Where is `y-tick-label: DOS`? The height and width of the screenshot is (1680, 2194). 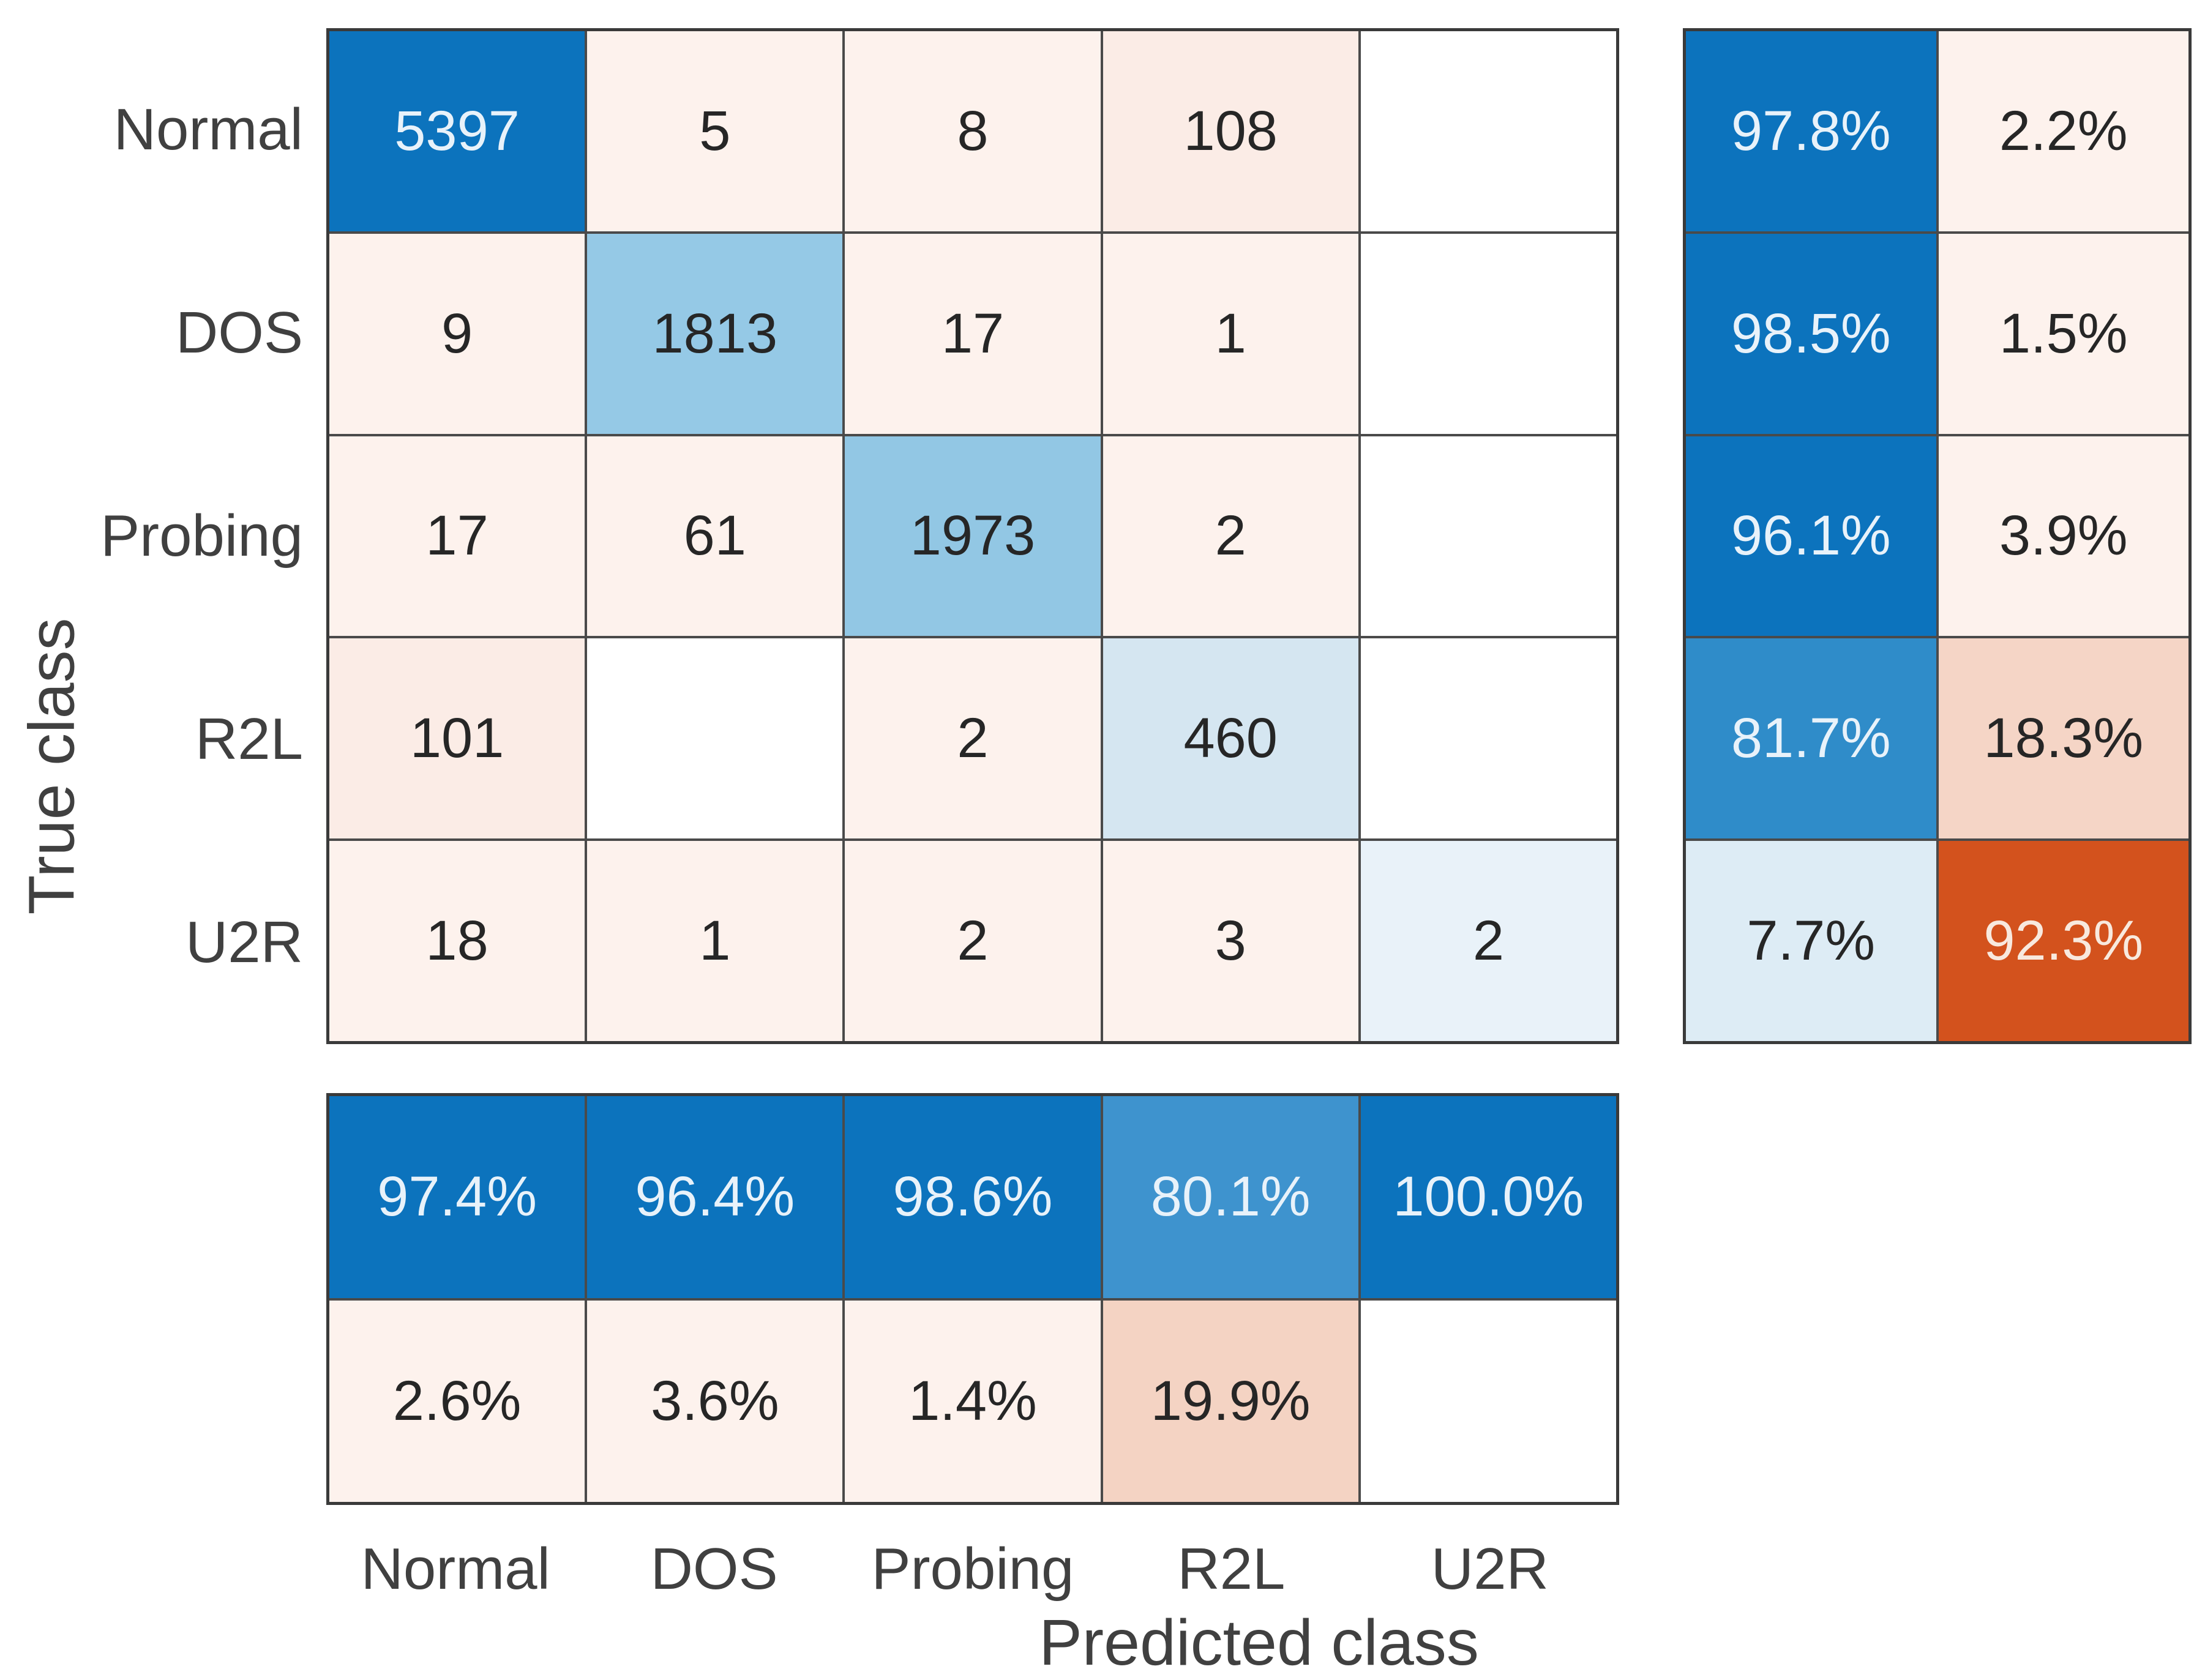 y-tick-label: DOS is located at coordinates (239, 332).